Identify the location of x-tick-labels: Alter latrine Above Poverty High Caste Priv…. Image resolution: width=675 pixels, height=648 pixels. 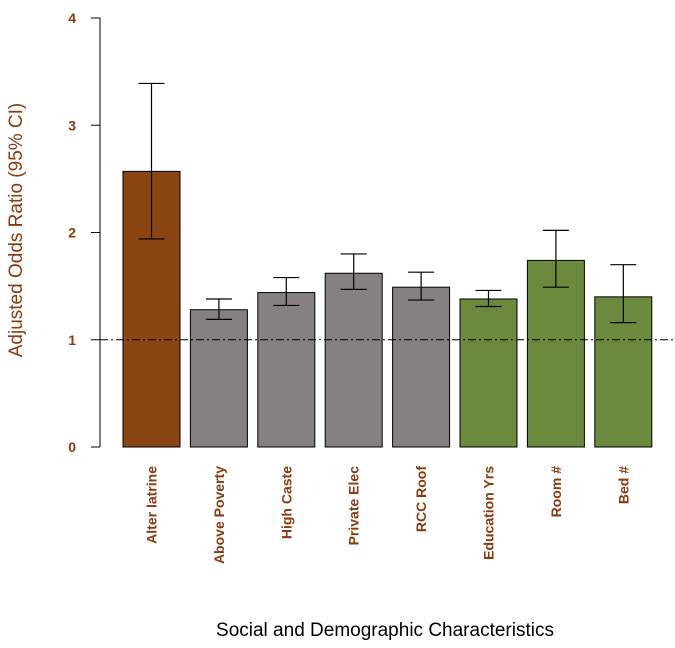
(388, 515).